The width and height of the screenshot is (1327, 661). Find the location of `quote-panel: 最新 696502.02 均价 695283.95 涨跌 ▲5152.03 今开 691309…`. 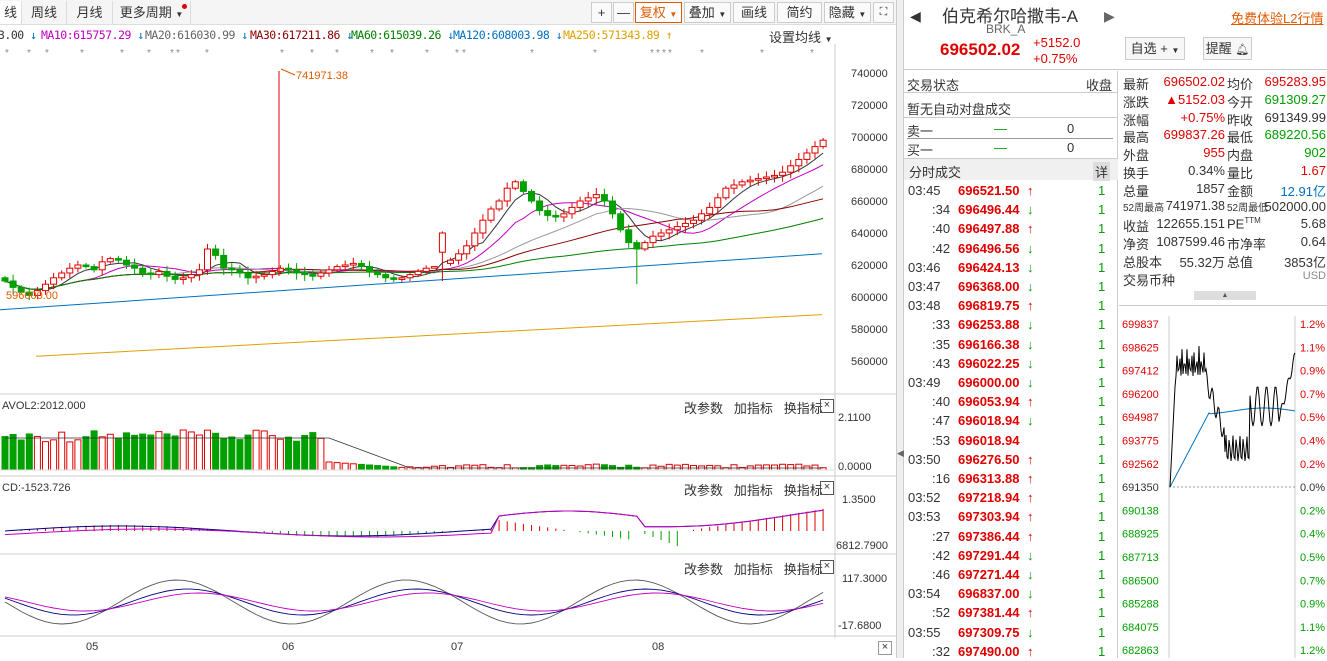

quote-panel: 最新 696502.02 均价 695283.95 涨跌 ▲5152.03 今开 691309… is located at coordinates (1223, 181).